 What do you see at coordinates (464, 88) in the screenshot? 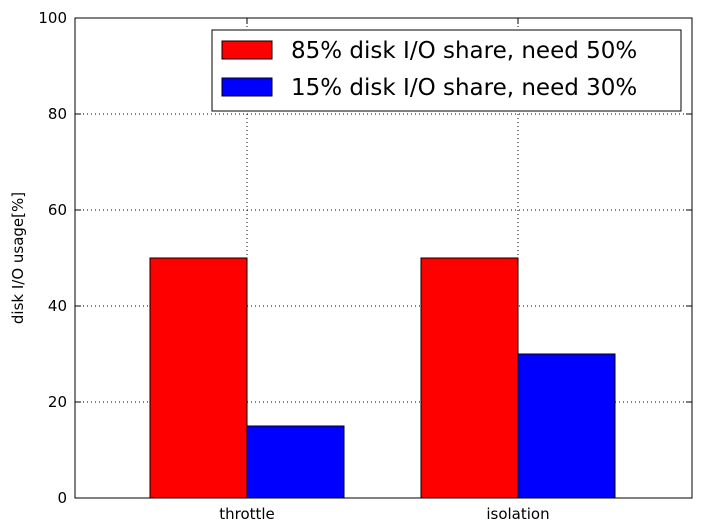
I see `legend-label-series-2: 15% disk I/O share, need 30%` at bounding box center [464, 88].